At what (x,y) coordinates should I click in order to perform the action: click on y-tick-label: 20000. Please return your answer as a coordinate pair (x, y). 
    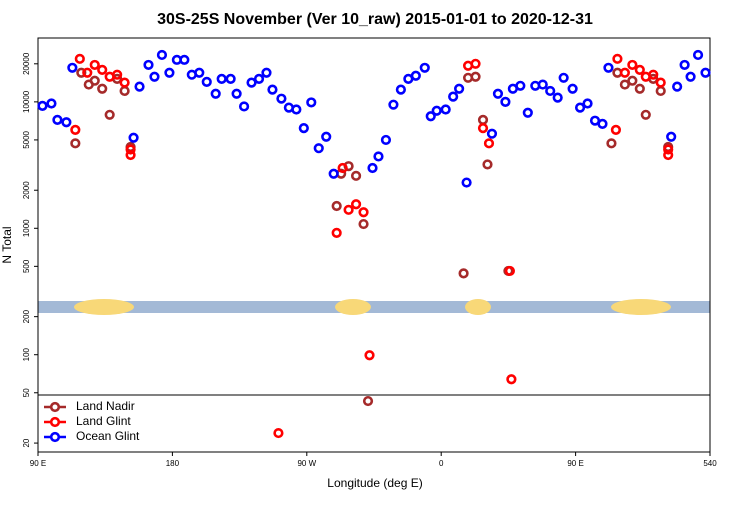
    Looking at the image, I should click on (26, 63).